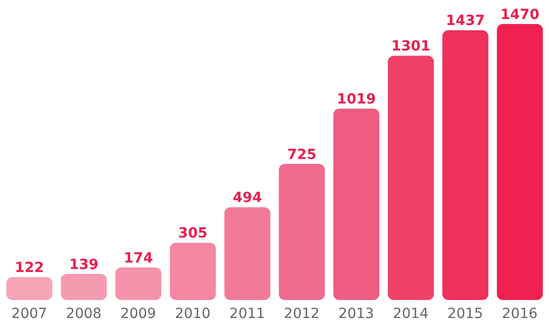  What do you see at coordinates (83, 264) in the screenshot?
I see `data-label: 139` at bounding box center [83, 264].